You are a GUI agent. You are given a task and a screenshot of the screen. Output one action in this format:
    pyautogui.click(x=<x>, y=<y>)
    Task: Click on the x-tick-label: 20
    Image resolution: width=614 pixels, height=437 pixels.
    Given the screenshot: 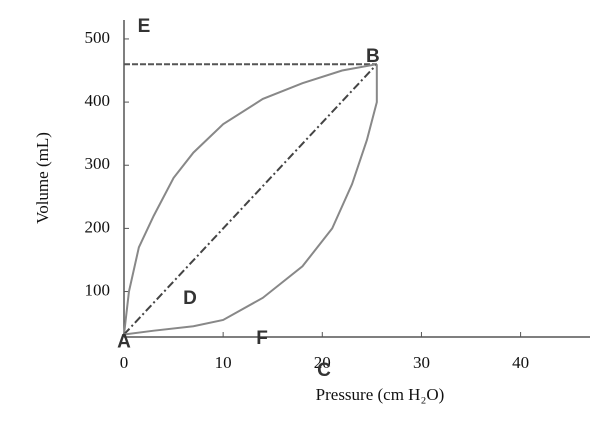 What is the action you would take?
    pyautogui.click(x=322, y=362)
    